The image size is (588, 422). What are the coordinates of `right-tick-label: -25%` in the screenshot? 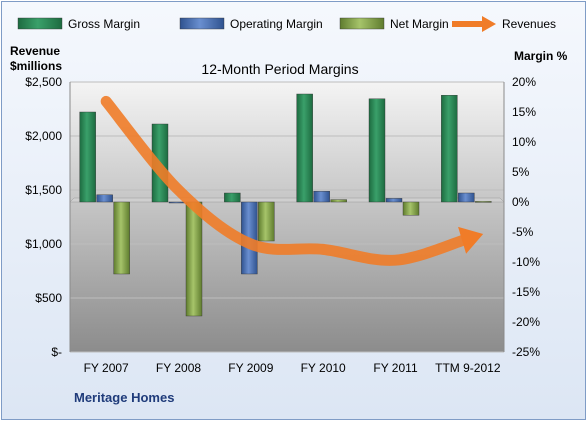 It's located at (526, 352).